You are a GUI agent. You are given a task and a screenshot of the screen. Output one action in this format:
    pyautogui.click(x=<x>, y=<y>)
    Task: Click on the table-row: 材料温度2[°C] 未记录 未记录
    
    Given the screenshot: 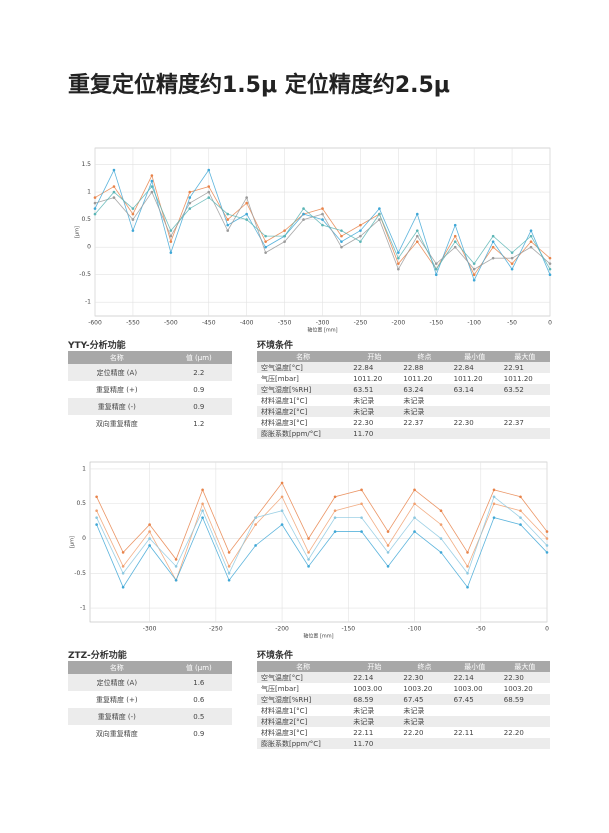 What is the action you would take?
    pyautogui.click(x=403, y=411)
    